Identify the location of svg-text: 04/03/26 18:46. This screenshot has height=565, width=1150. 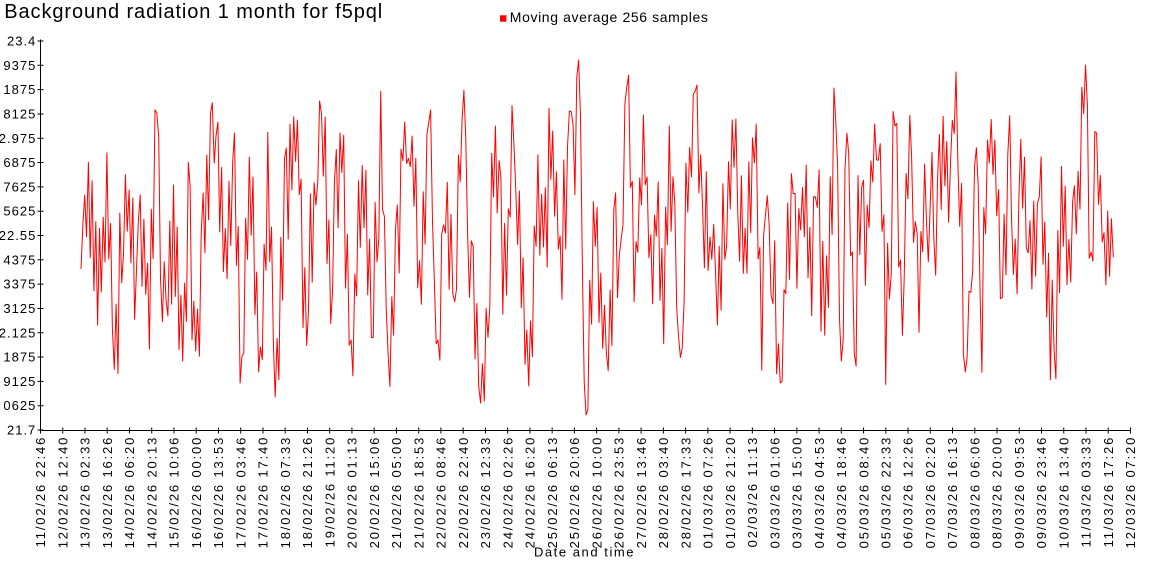
(841, 492).